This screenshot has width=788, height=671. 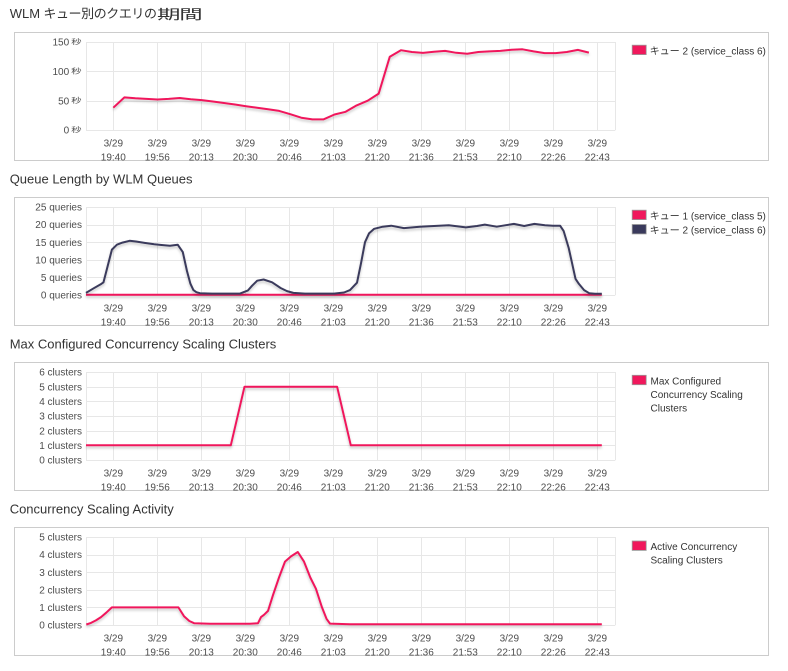 What do you see at coordinates (92, 508) in the screenshot?
I see `svg-text: Concurrency Scaling Activity` at bounding box center [92, 508].